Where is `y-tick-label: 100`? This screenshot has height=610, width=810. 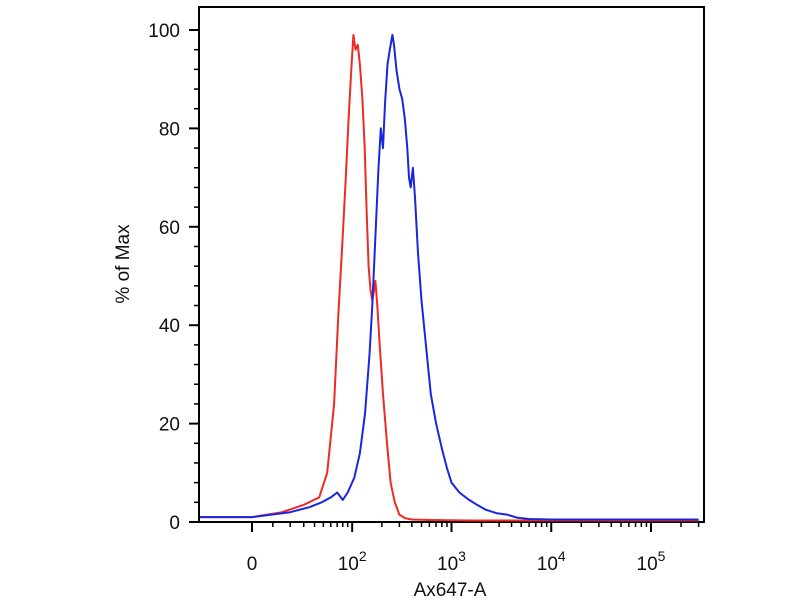
y-tick-label: 100 is located at coordinates (164, 31).